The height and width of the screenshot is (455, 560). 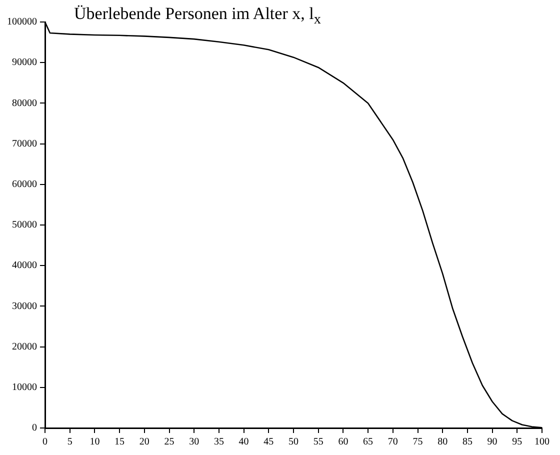 What do you see at coordinates (24, 306) in the screenshot?
I see `y-tick-label: 30000` at bounding box center [24, 306].